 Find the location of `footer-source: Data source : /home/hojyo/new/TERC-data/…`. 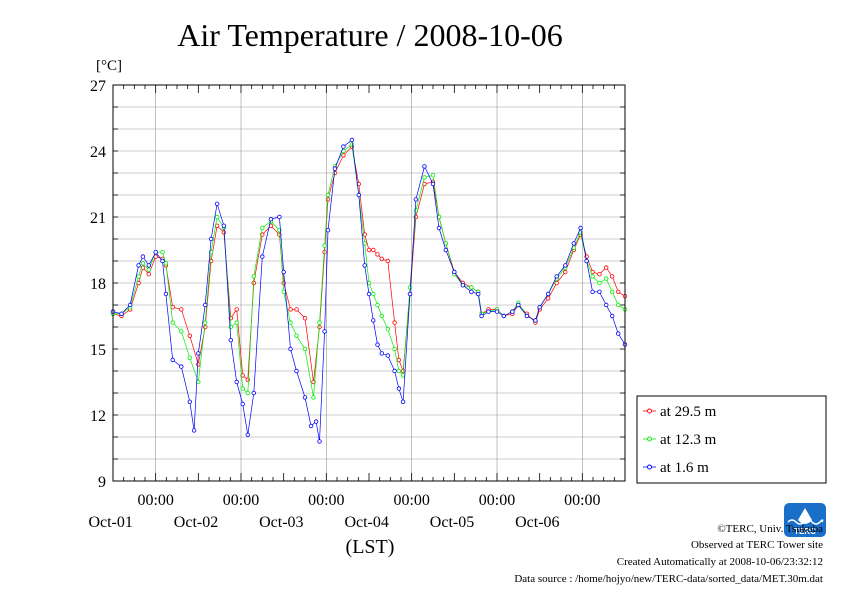

footer-source: Data source : /home/hojyo/new/TERC-data/… is located at coordinates (668, 579).